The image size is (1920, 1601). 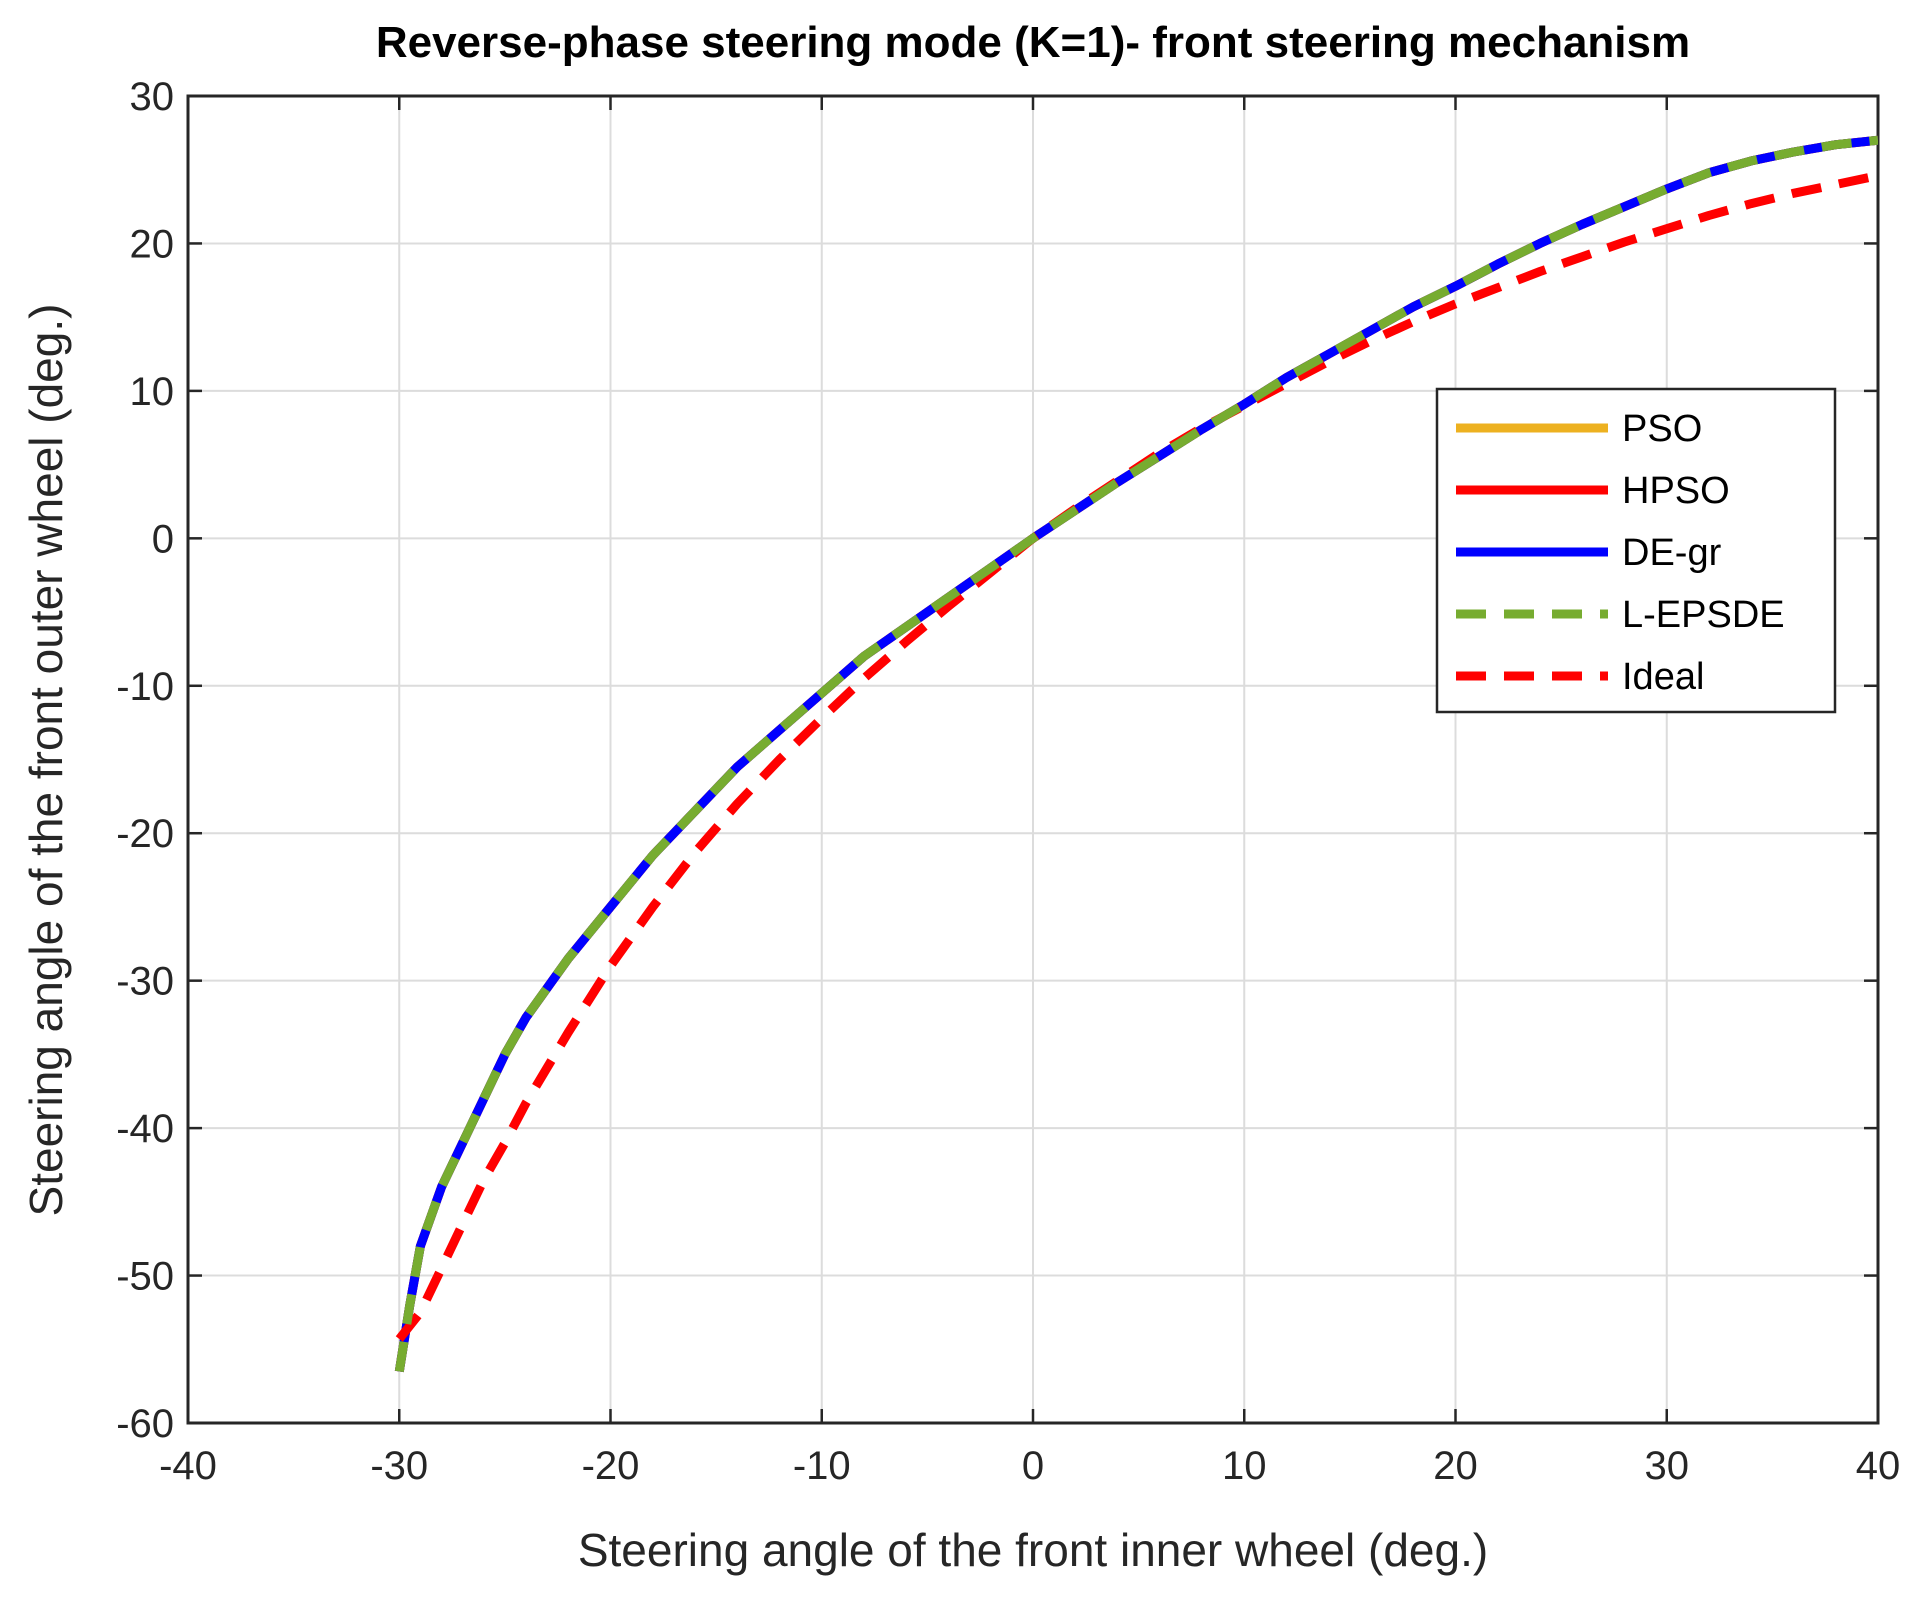 What do you see at coordinates (822, 1466) in the screenshot?
I see `x-tick-label: -10` at bounding box center [822, 1466].